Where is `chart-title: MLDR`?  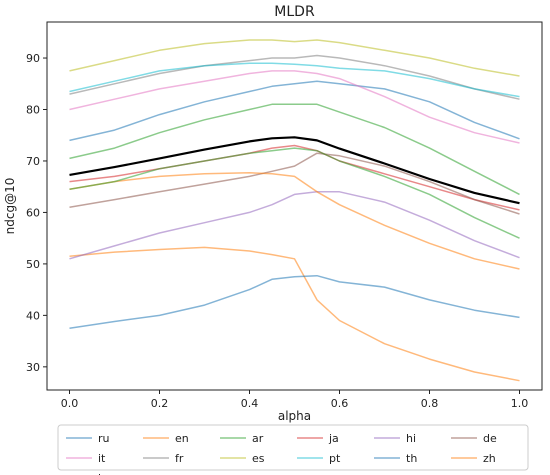 chart-title: MLDR is located at coordinates (294, 12).